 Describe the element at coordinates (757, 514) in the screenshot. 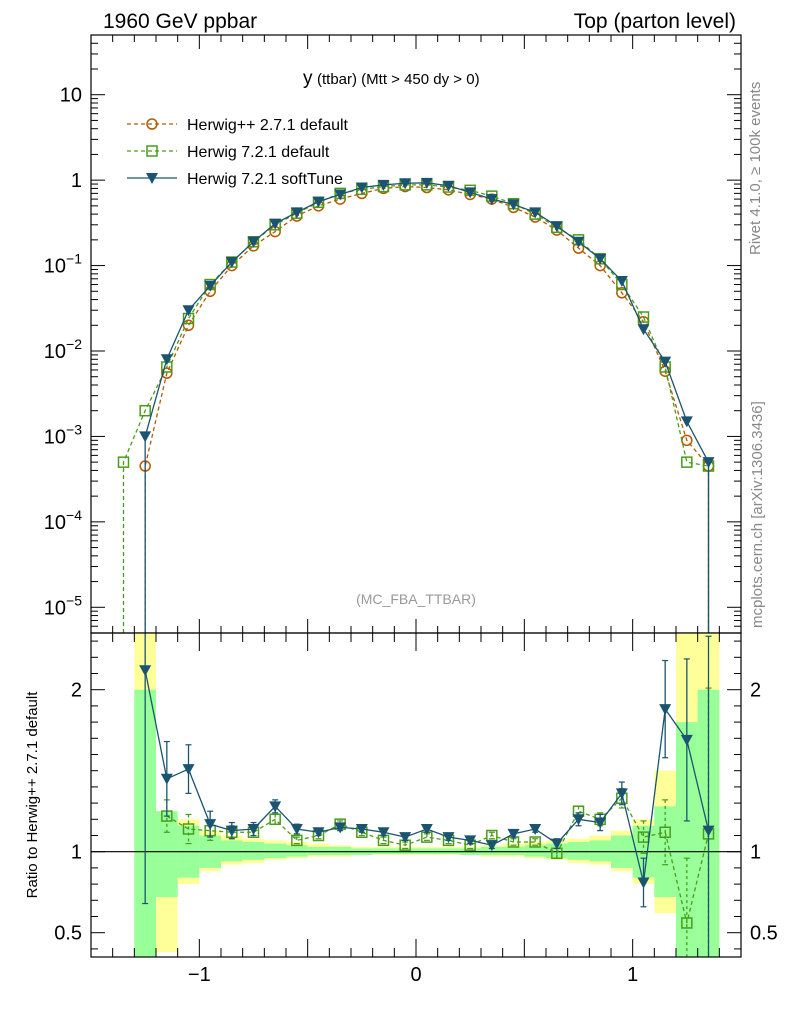

I see `mcplots-label: mcplots.cern.ch [arXiv:1306.3436]` at that location.